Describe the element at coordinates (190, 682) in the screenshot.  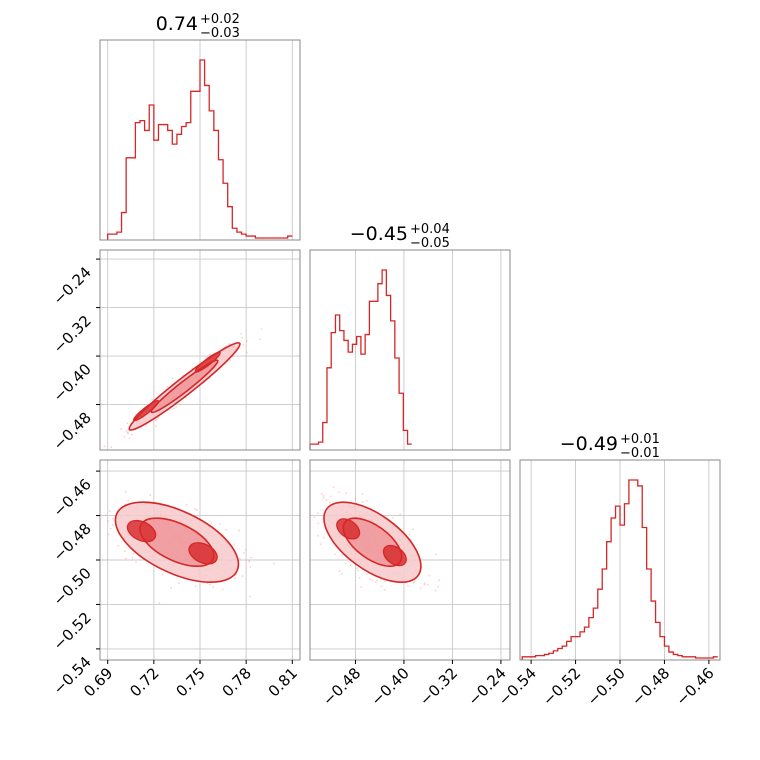
I see `x-tick-label: 0.75` at that location.